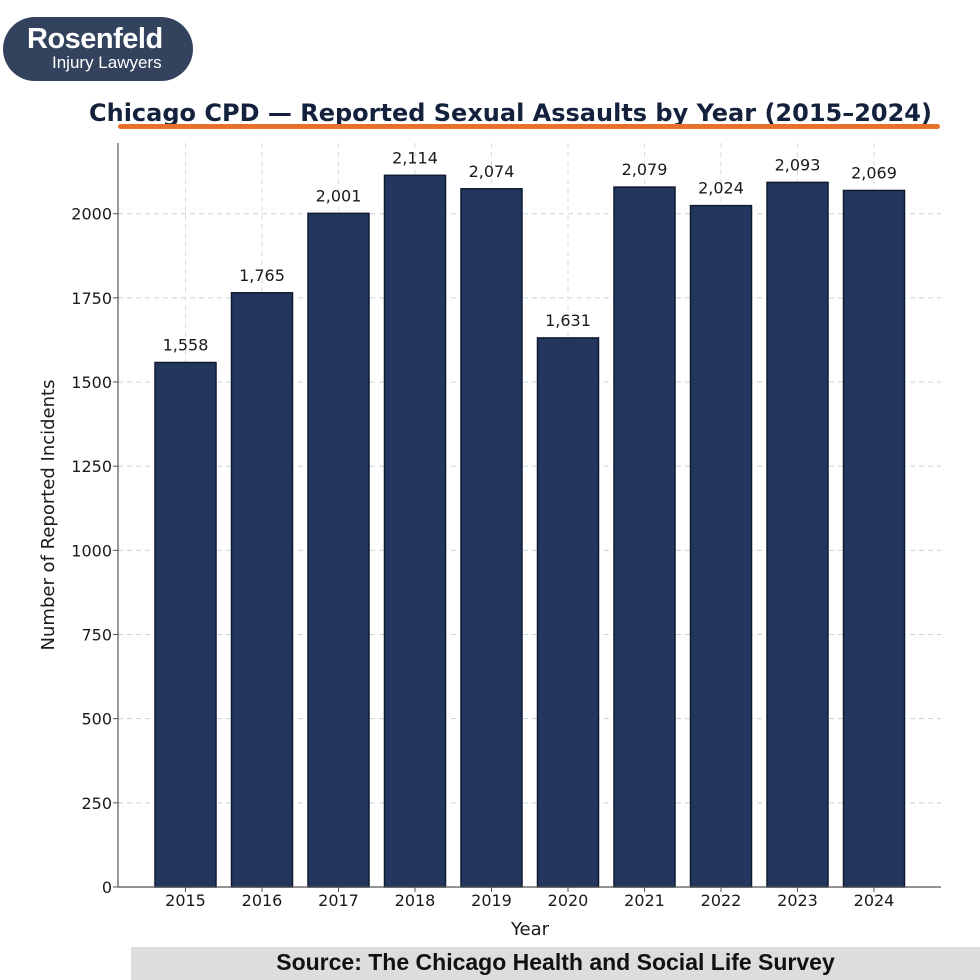 The height and width of the screenshot is (980, 980). I want to click on logo-name: Rosenfeld, so click(95, 39).